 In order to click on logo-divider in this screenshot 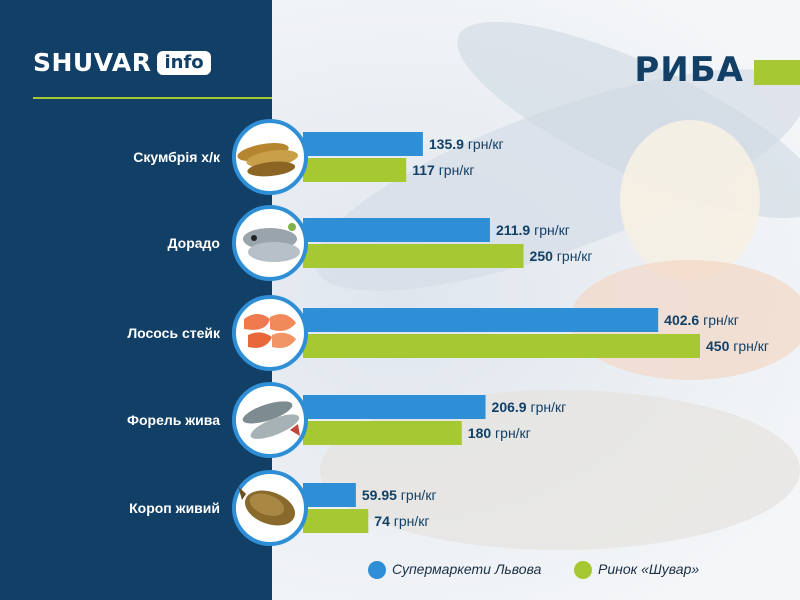, I will do `click(152, 98)`.